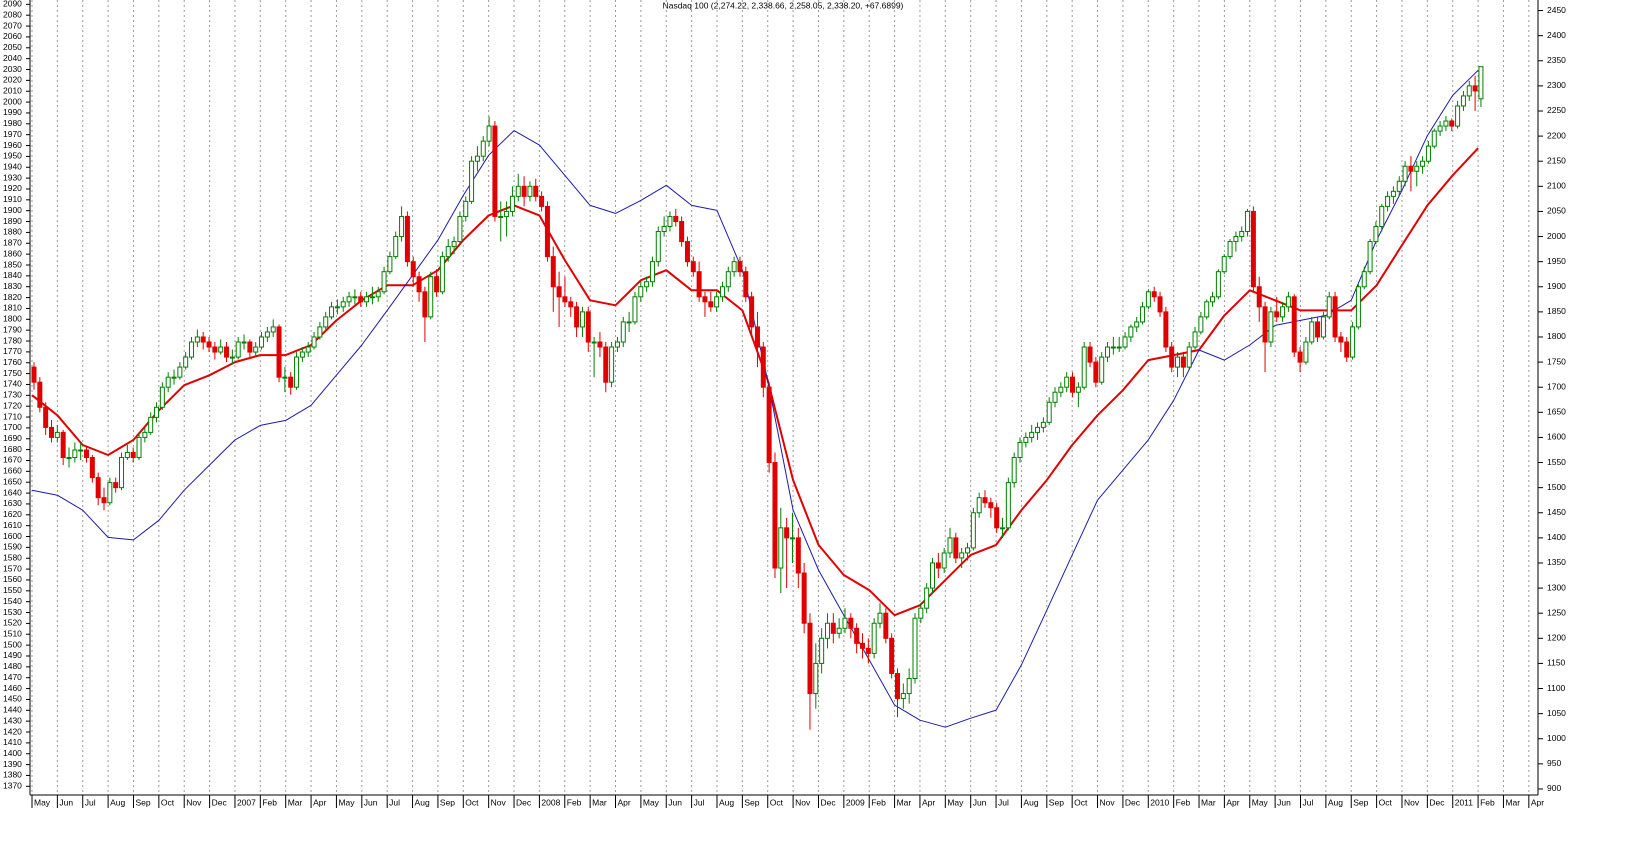 The height and width of the screenshot is (849, 1650). Describe the element at coordinates (12, 710) in the screenshot. I see `y-tick-label: 1440` at that location.